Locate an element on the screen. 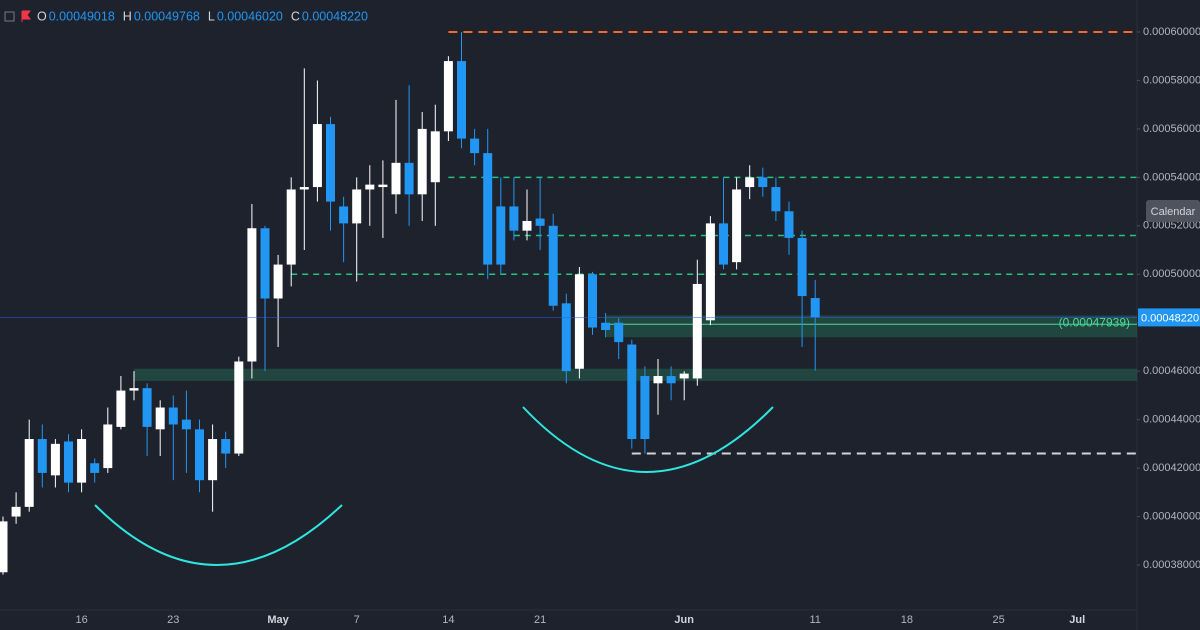 This screenshot has height=630, width=1200. y-tick-label: 0.00040000 is located at coordinates (1171, 516).